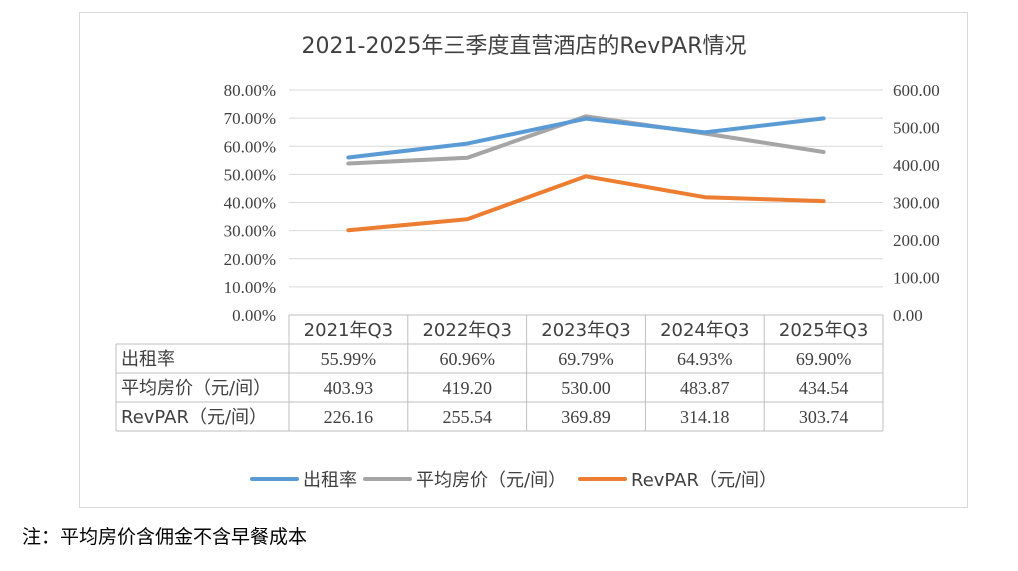 The image size is (1018, 571). I want to click on legend-label: RevPAR（元/间）, so click(704, 480).